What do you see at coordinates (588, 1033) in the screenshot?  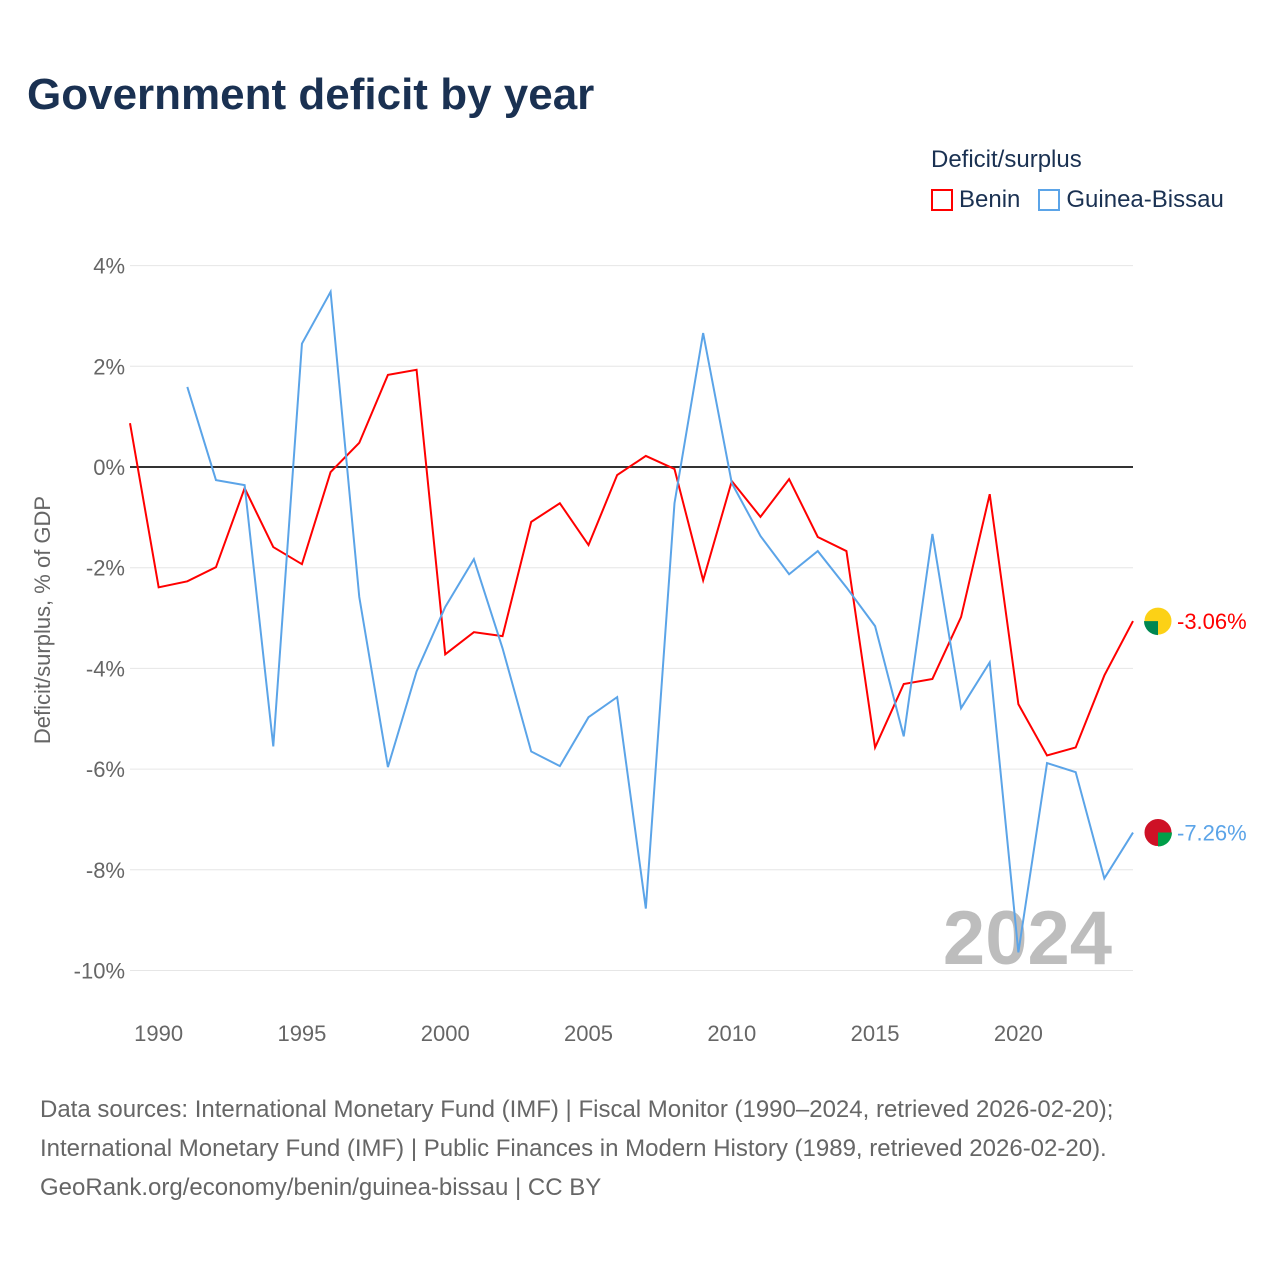 I see `x-tick-label: 2005` at bounding box center [588, 1033].